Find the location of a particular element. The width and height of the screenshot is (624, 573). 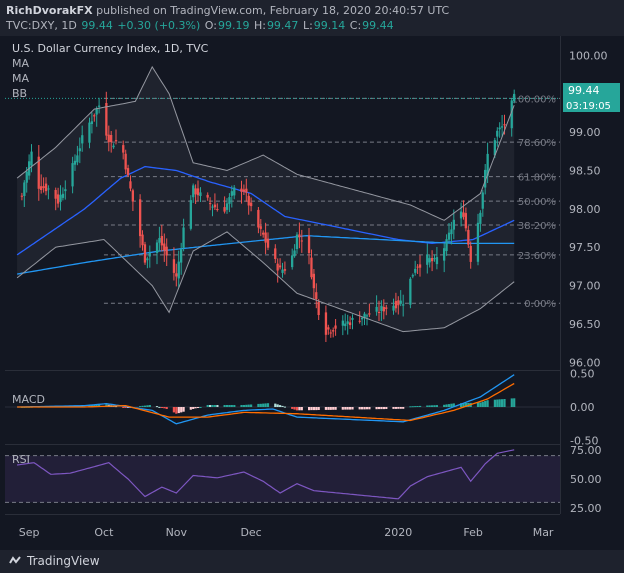

indicator-label-ma-2: MA is located at coordinates (20, 78).